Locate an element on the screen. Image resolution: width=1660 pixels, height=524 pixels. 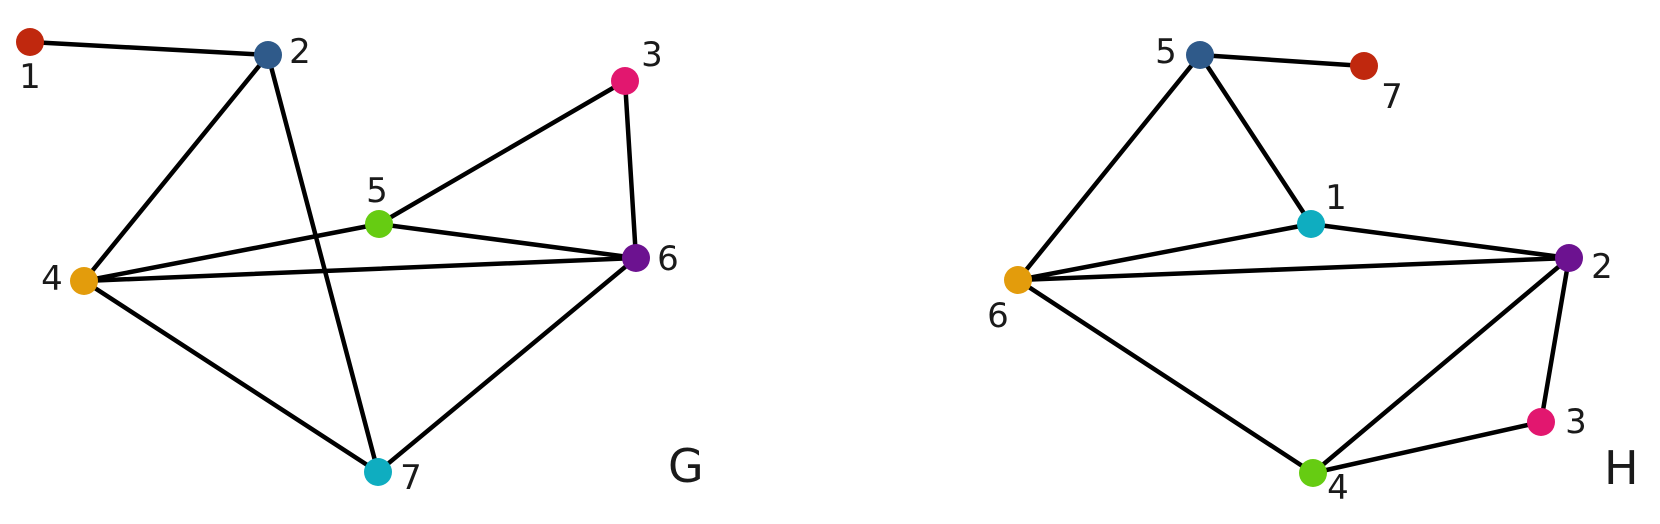
graph-g-node-label-5: 5 is located at coordinates (377, 191).